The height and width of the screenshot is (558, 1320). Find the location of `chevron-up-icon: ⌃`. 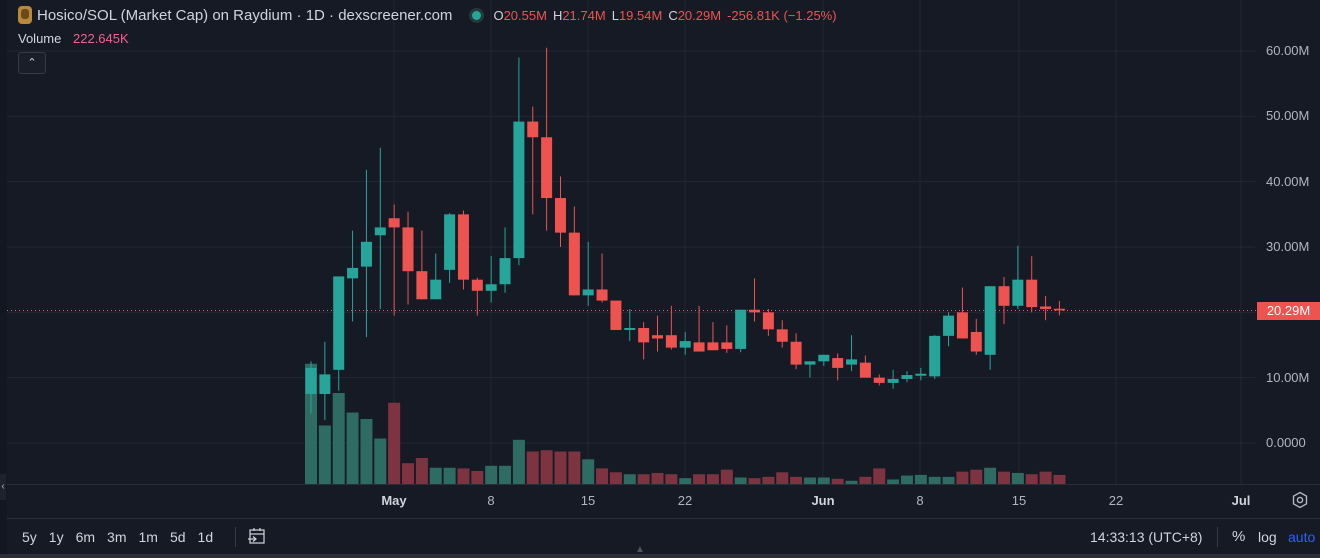

chevron-up-icon: ⌃ is located at coordinates (32, 63).